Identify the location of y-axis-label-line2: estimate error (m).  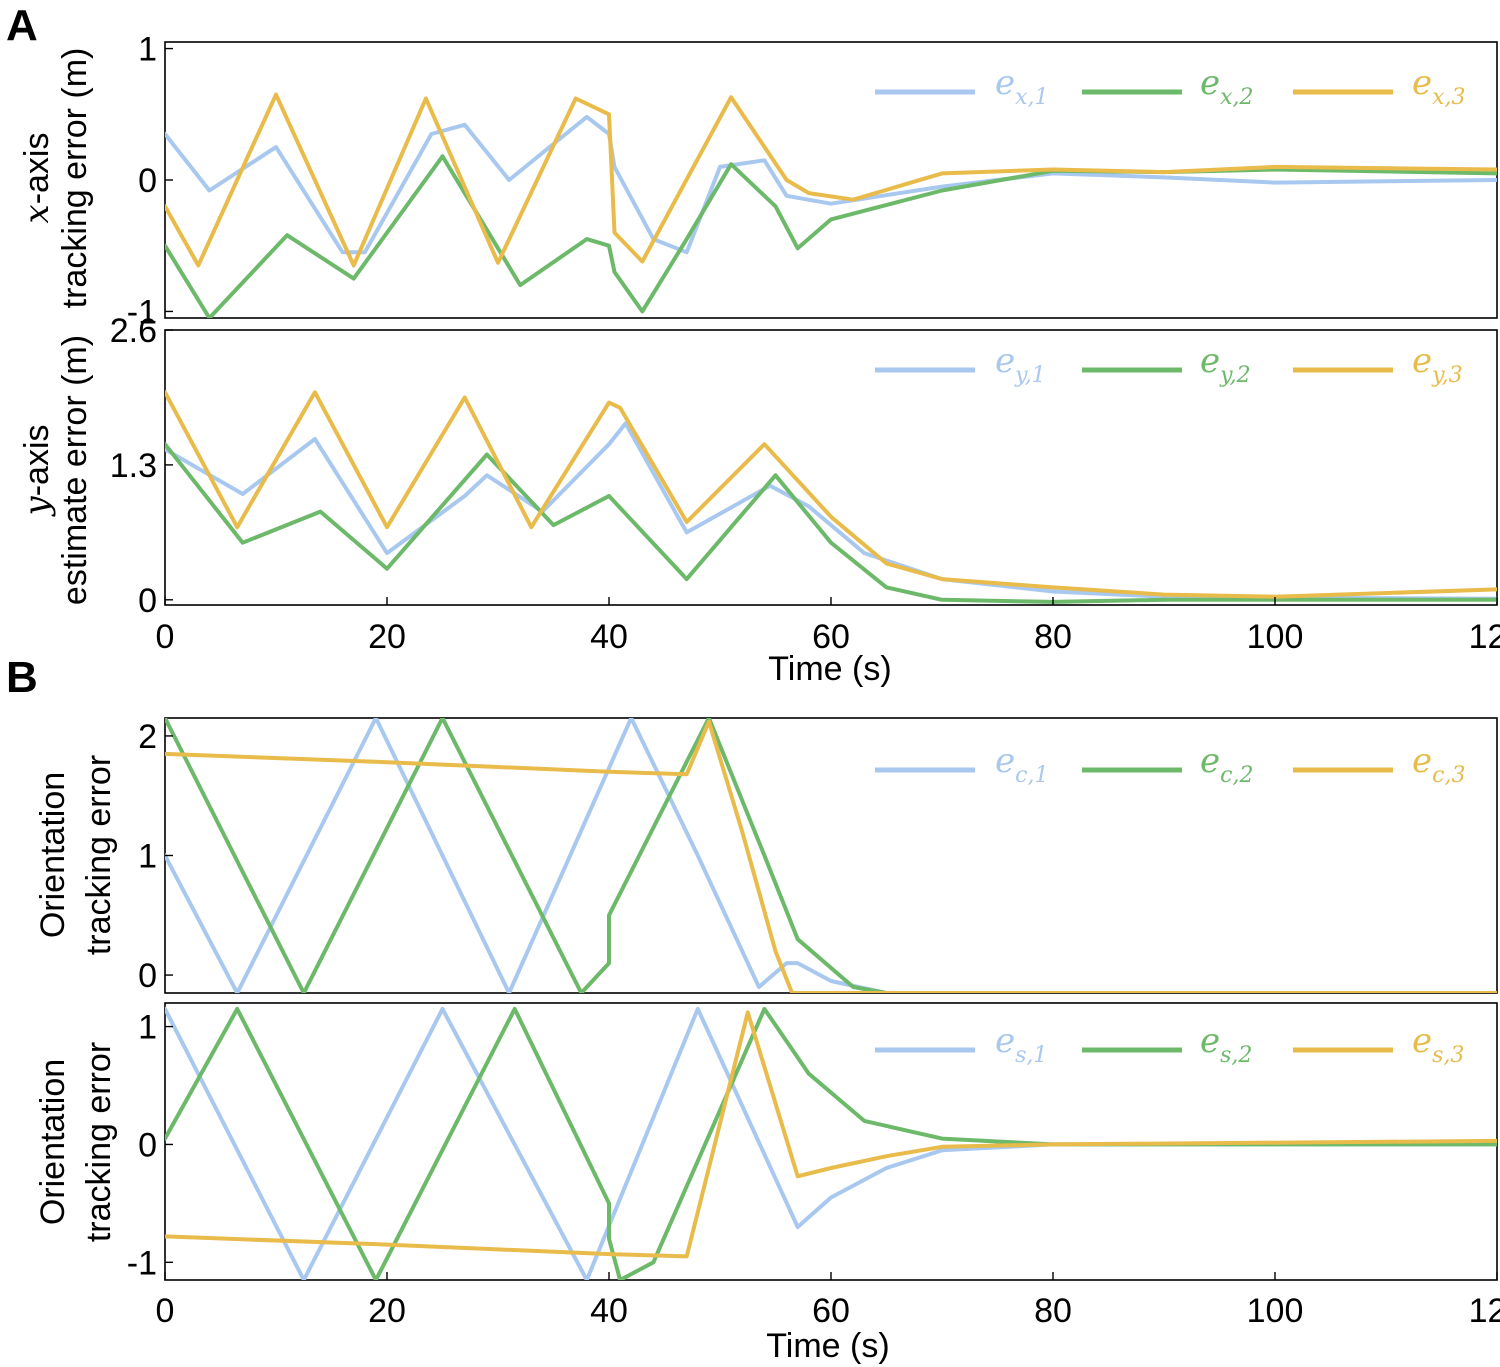
(75, 470).